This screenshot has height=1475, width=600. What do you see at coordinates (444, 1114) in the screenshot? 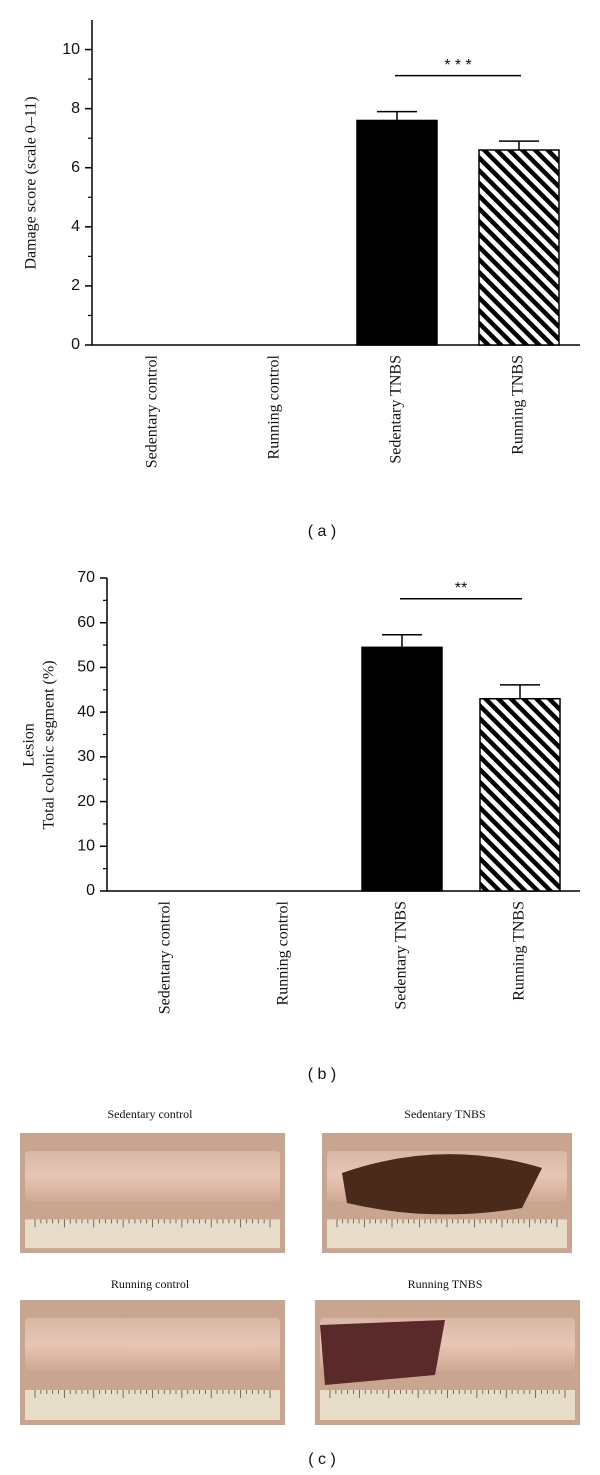
I see `photo-label: Sedentary TNBS` at bounding box center [444, 1114].